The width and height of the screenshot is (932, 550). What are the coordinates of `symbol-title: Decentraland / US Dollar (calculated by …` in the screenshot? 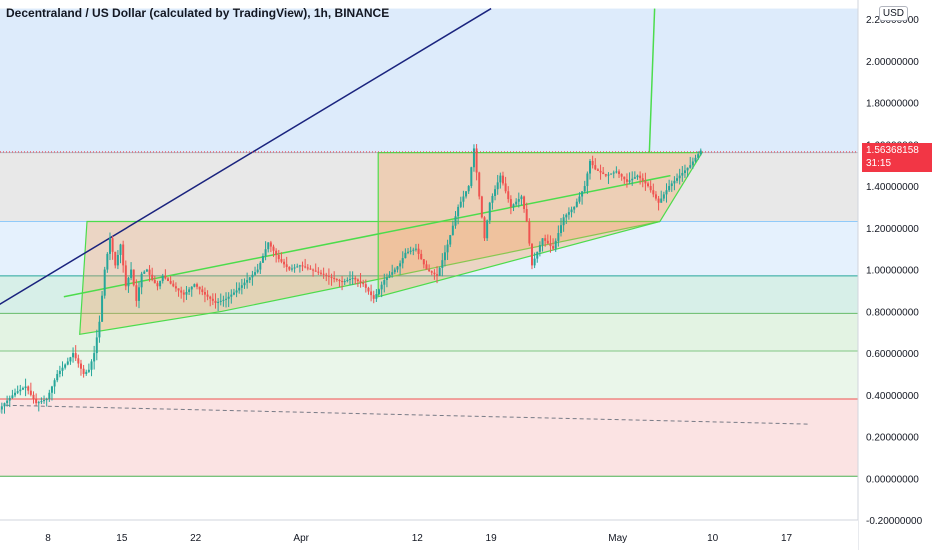 It's located at (198, 13).